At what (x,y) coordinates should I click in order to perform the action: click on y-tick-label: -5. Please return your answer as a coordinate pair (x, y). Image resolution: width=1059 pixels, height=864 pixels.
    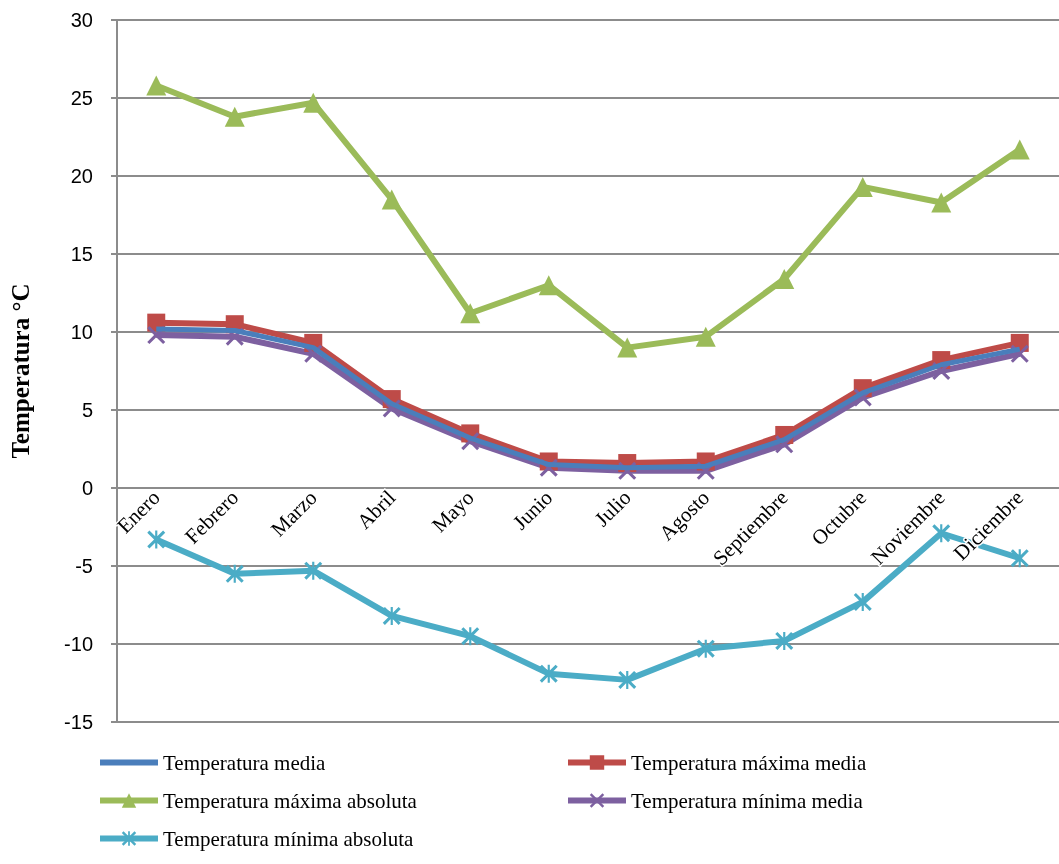
    Looking at the image, I should click on (84, 566).